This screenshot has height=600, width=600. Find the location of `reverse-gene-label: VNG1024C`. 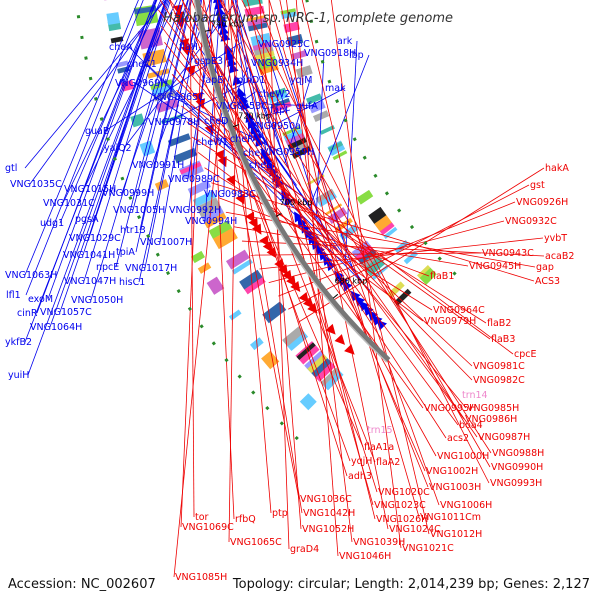

reverse-gene-label: VNG1024C is located at coordinates (415, 529).